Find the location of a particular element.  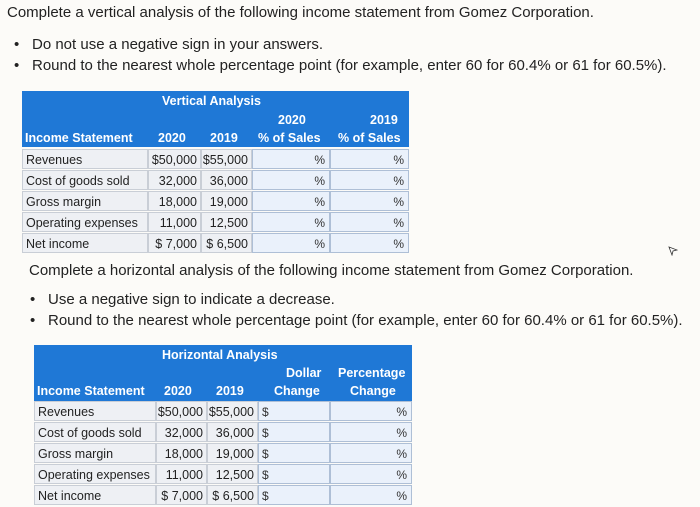

vertical-col-income-statement: Income Statement is located at coordinates (79, 138).